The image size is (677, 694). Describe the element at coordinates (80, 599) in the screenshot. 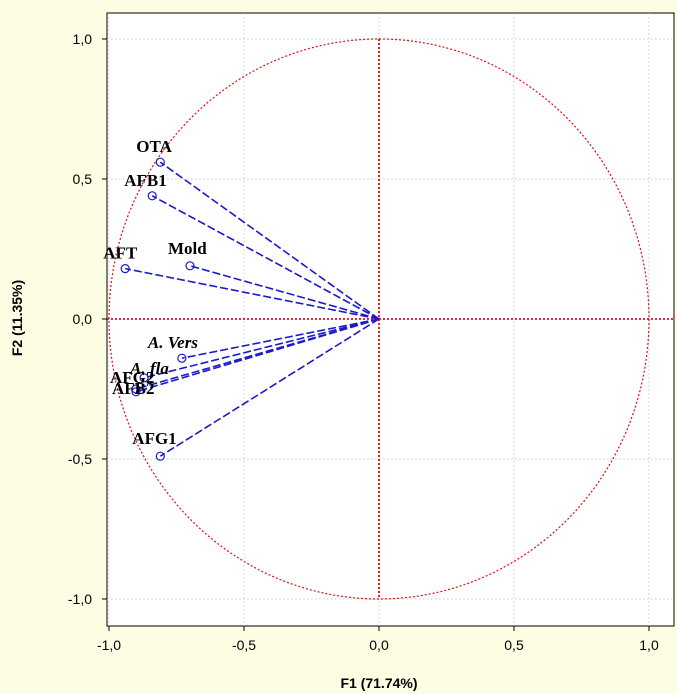

I see `y-tick-label: -1,0` at that location.